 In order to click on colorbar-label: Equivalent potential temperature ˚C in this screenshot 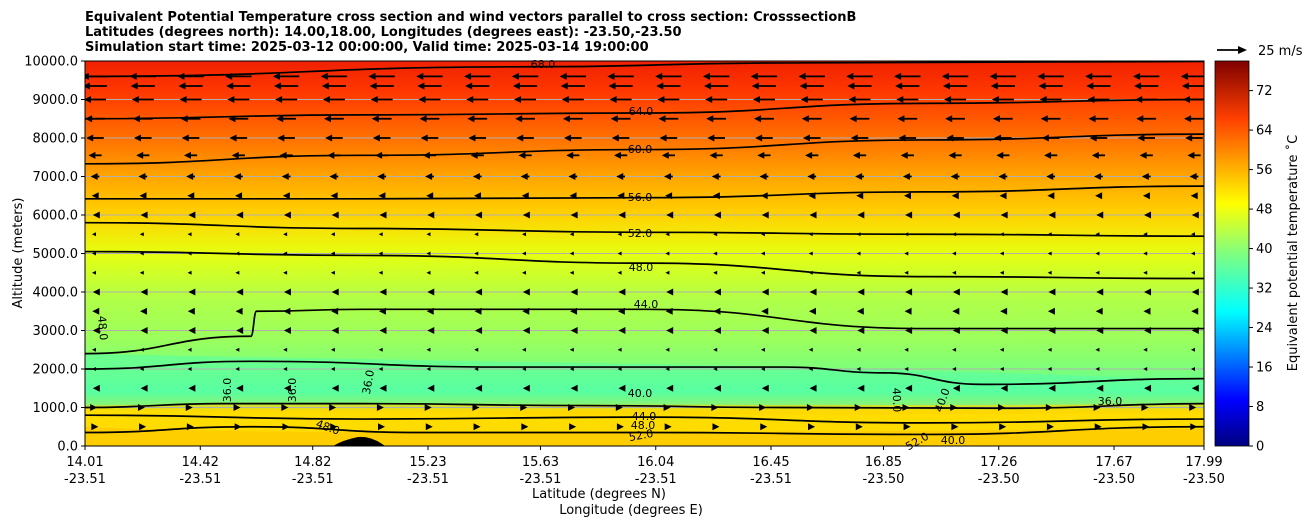, I will do `click(1293, 253)`.